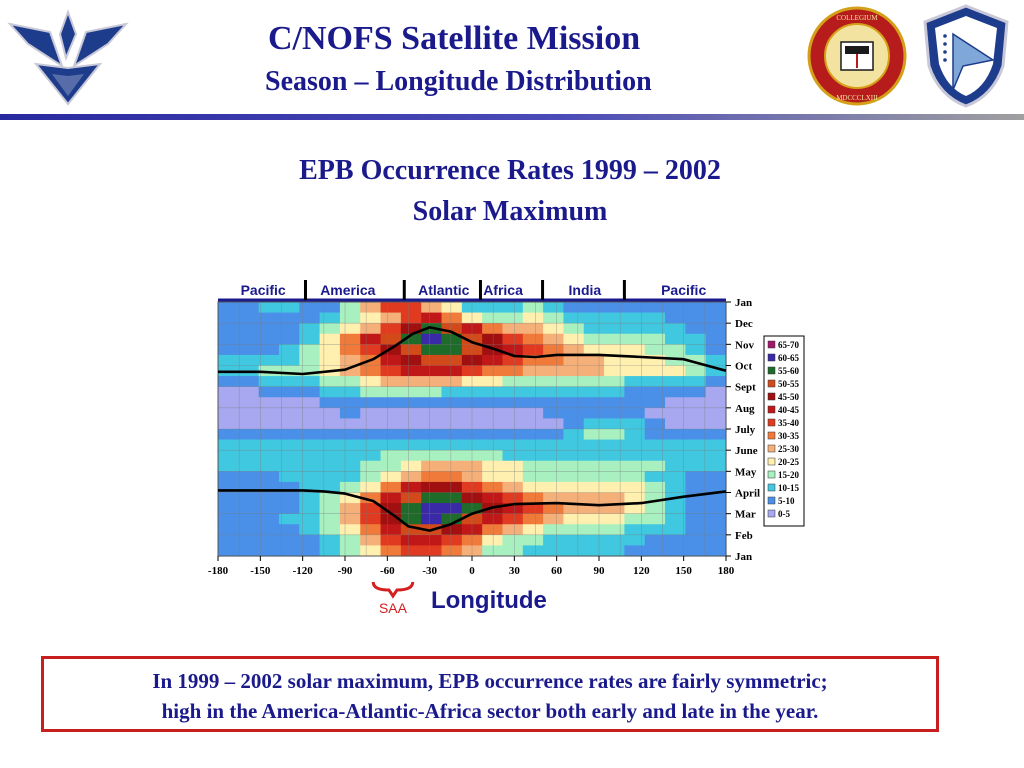 Image resolution: width=1024 pixels, height=768 pixels. I want to click on boston-college-seal-icon: COLLEGIUM MDCCCLXIII, so click(857, 56).